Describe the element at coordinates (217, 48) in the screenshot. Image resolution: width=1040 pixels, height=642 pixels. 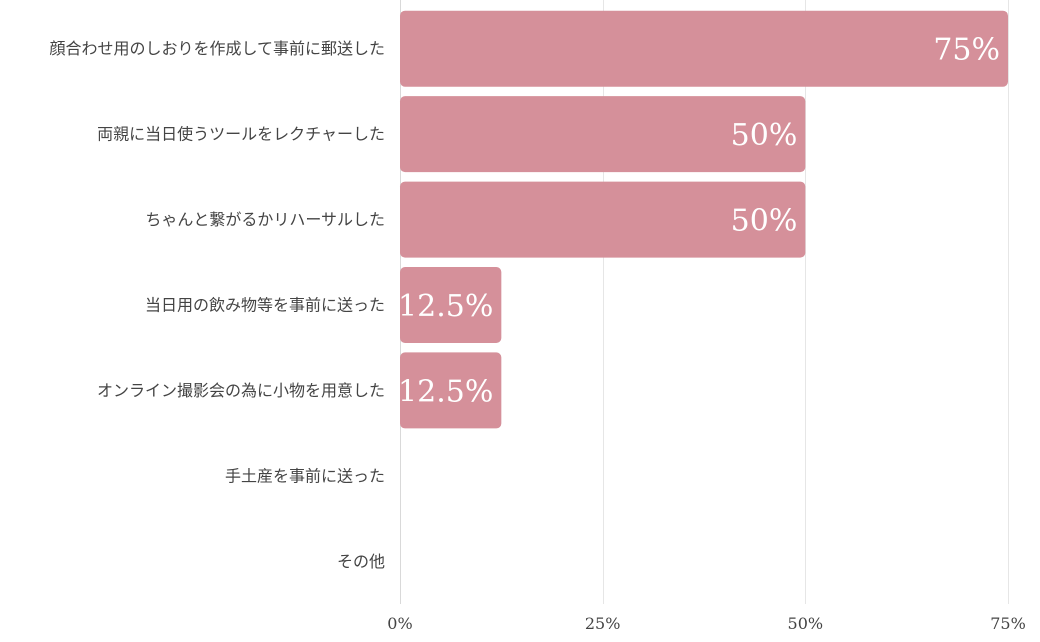
I see `category-label: 顔合わせ用のしおりを作成して事前に郵送した` at that location.